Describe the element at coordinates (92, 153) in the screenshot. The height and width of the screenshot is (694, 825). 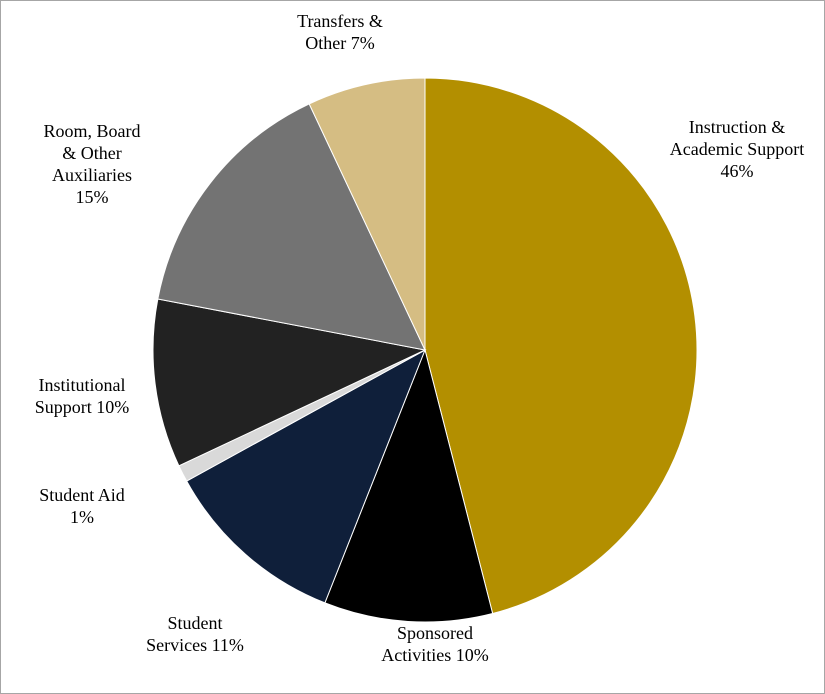
I see `category-label: Room, Board & Other Auxiliaries` at that location.